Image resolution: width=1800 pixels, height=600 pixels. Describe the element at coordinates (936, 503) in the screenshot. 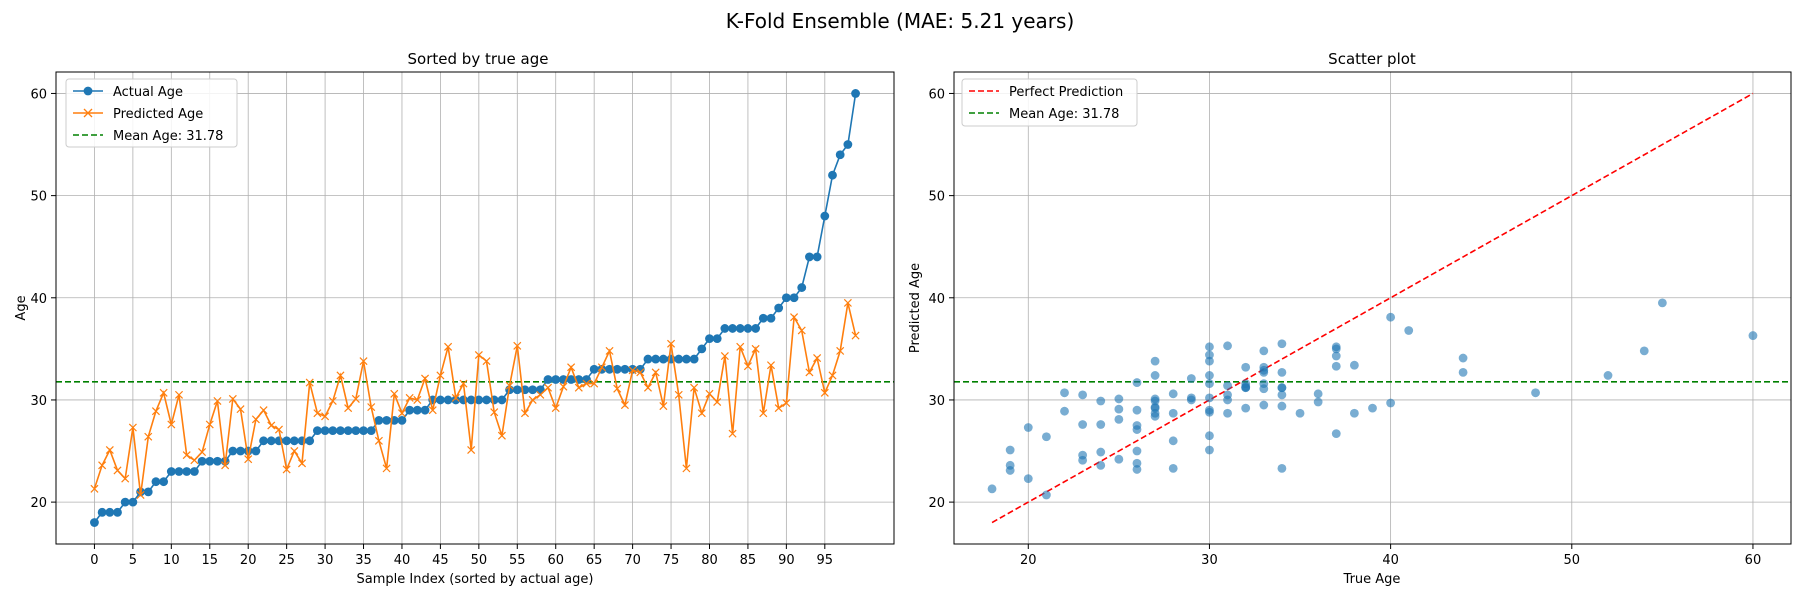

I see `y-tick-label: 20` at that location.